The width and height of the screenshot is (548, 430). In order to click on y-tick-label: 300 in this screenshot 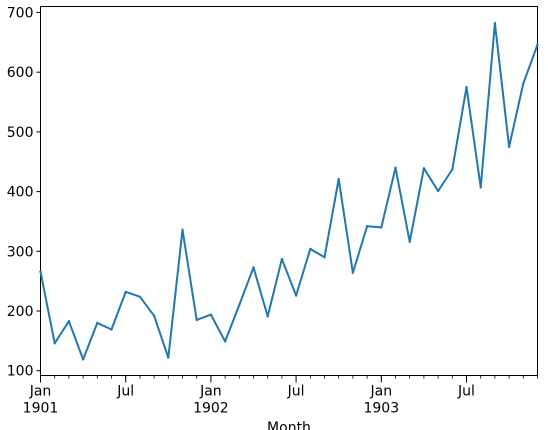, I will do `click(20, 252)`.